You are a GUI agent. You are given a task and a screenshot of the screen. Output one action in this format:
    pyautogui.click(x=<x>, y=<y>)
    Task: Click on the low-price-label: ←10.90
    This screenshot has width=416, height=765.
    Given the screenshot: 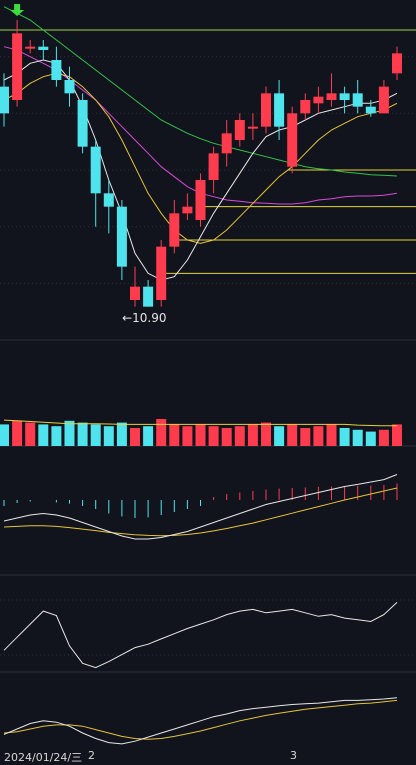 What is the action you would take?
    pyautogui.click(x=144, y=317)
    